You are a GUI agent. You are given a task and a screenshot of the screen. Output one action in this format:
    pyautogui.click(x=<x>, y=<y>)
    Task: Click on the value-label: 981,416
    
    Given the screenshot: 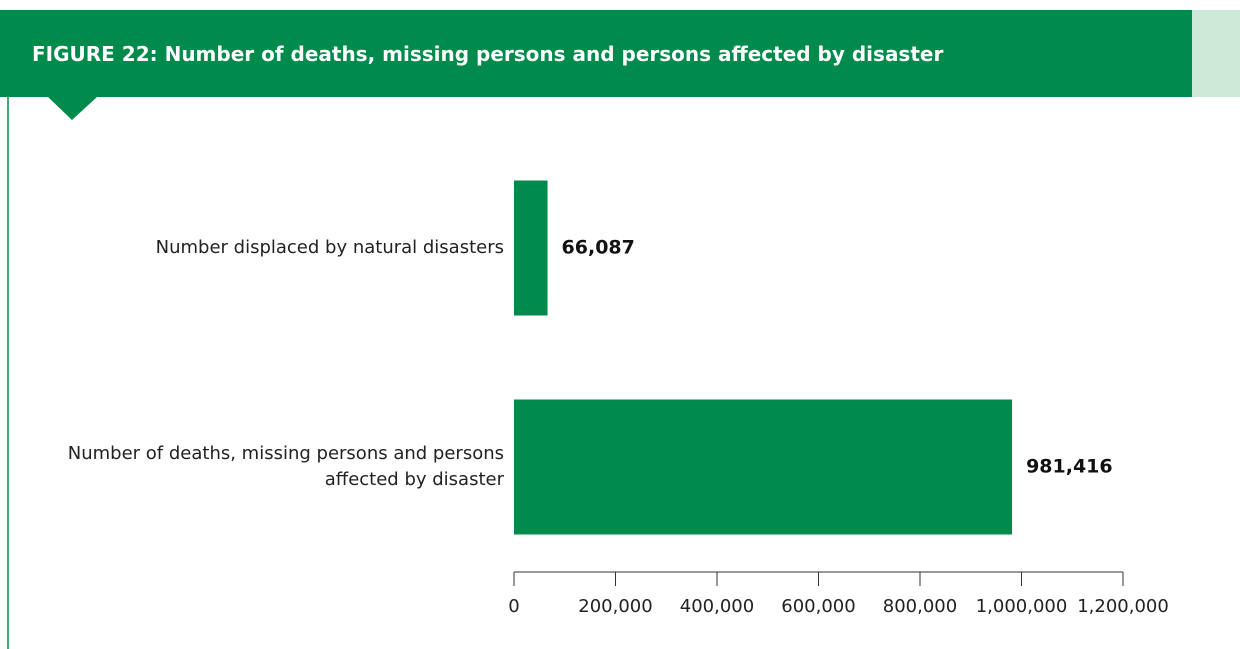 What is the action you would take?
    pyautogui.click(x=1069, y=467)
    